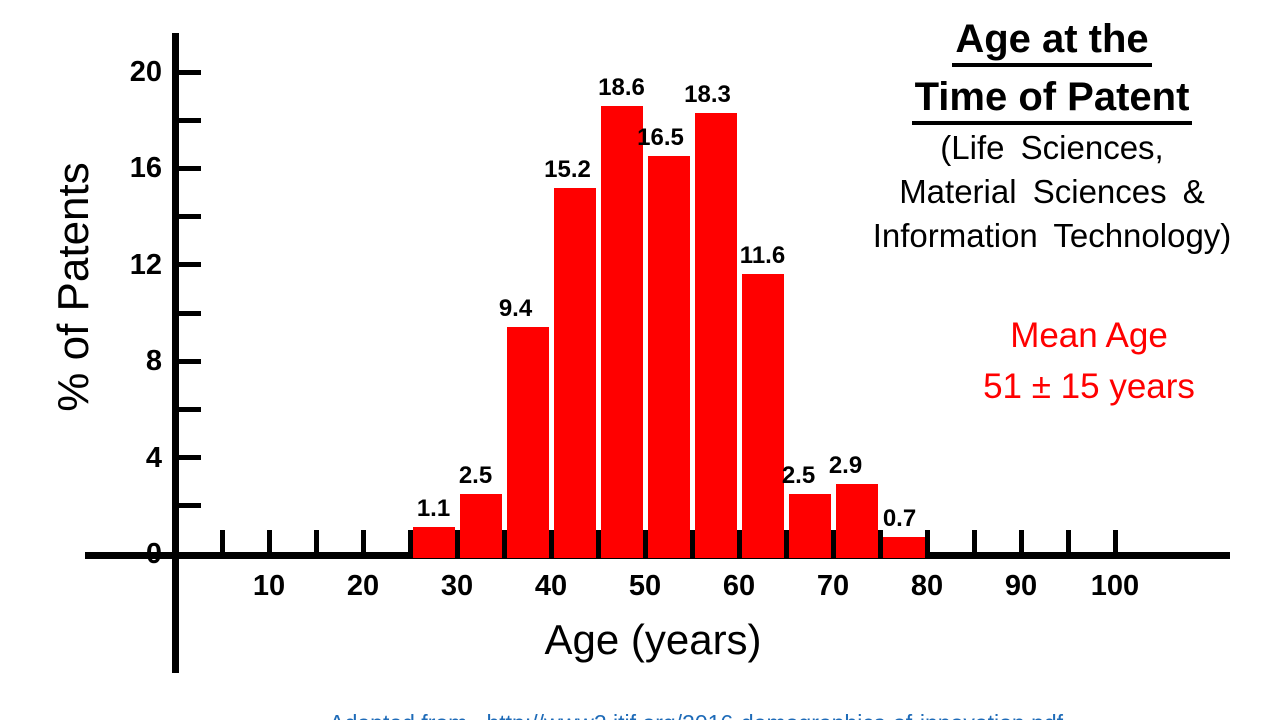 The height and width of the screenshot is (720, 1280). Describe the element at coordinates (145, 168) in the screenshot. I see `y-axis-tick-label: 16` at that location.